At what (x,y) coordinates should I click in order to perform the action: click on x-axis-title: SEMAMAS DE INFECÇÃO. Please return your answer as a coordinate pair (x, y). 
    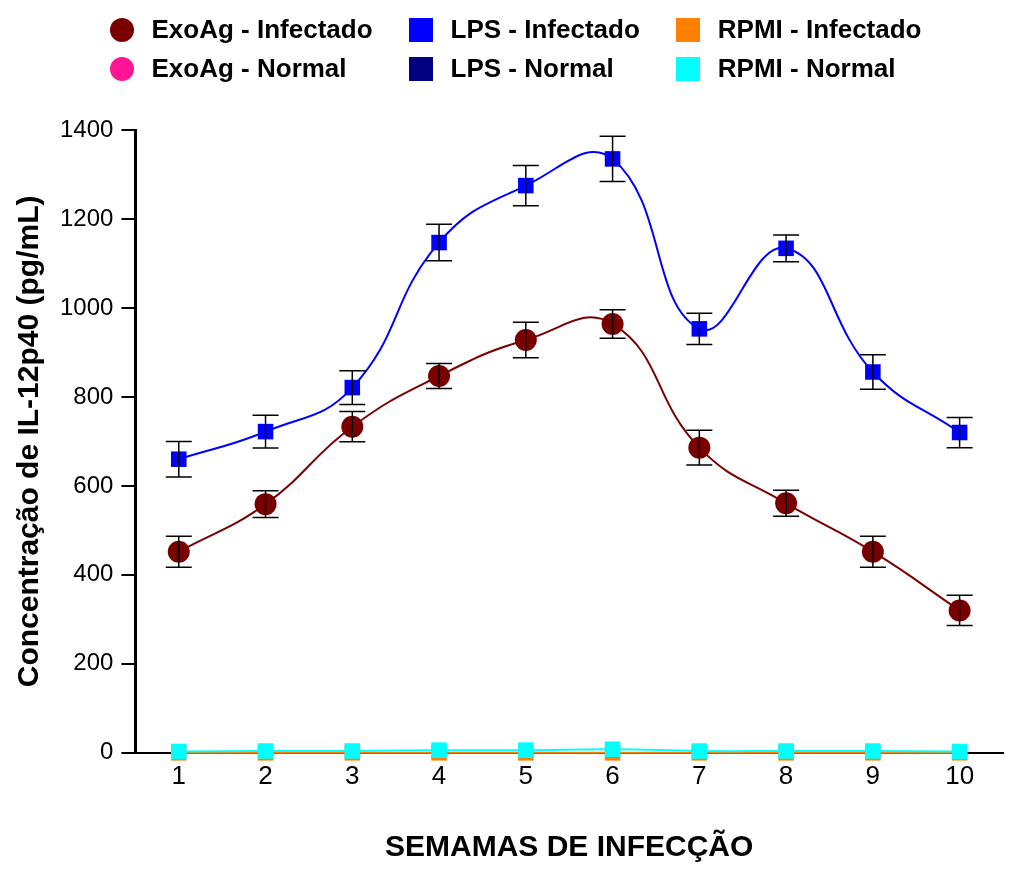
    Looking at the image, I should click on (569, 846).